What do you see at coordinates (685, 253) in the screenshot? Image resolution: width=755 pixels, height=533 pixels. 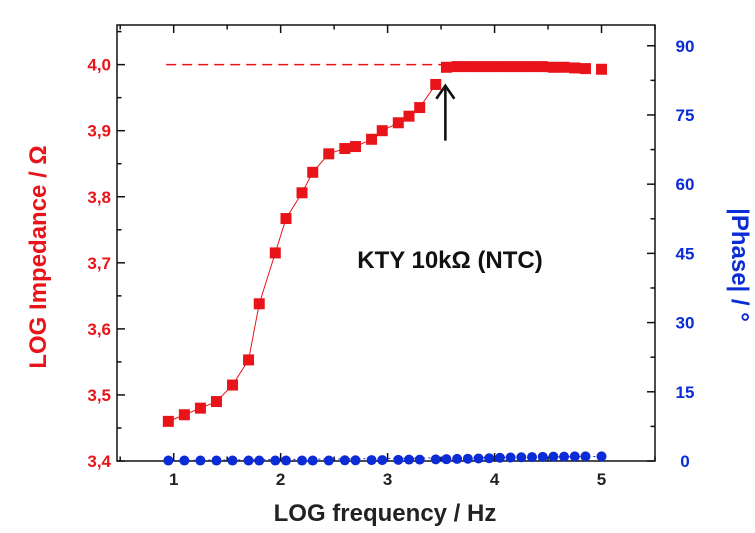 I see `y-right-tick-label: 45` at bounding box center [685, 253].